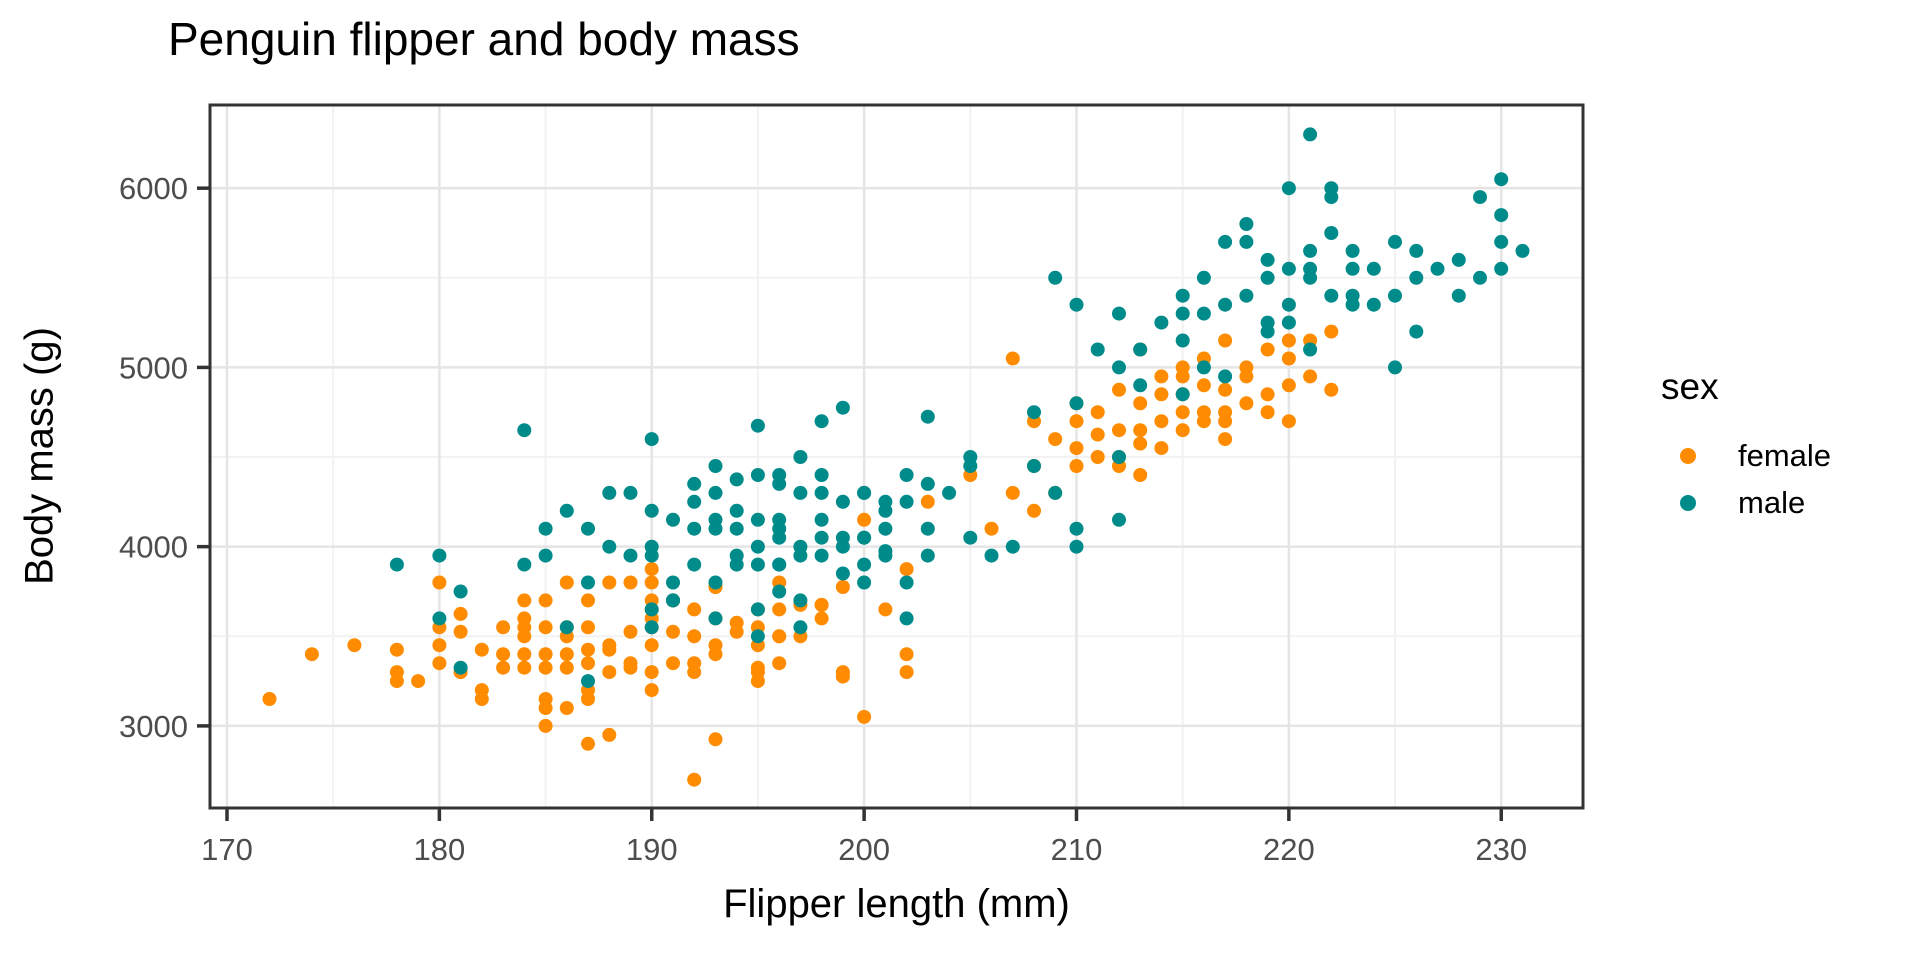  I want to click on y-tick-label: 4000, so click(153, 547).